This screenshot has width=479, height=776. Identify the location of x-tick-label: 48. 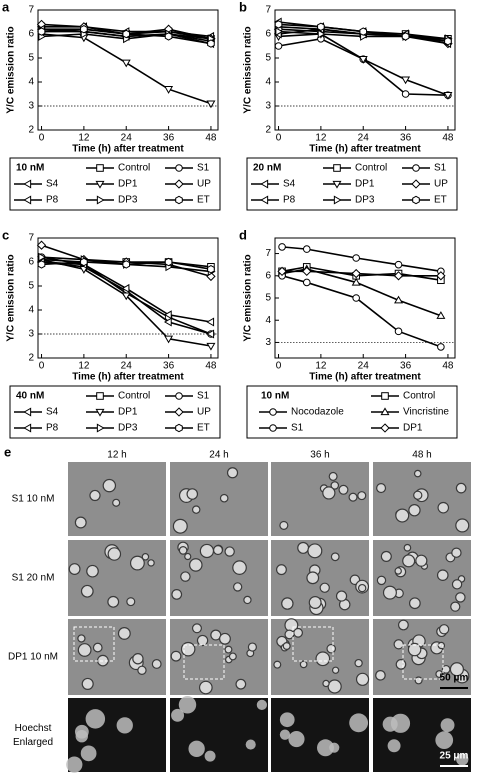
(211, 138).